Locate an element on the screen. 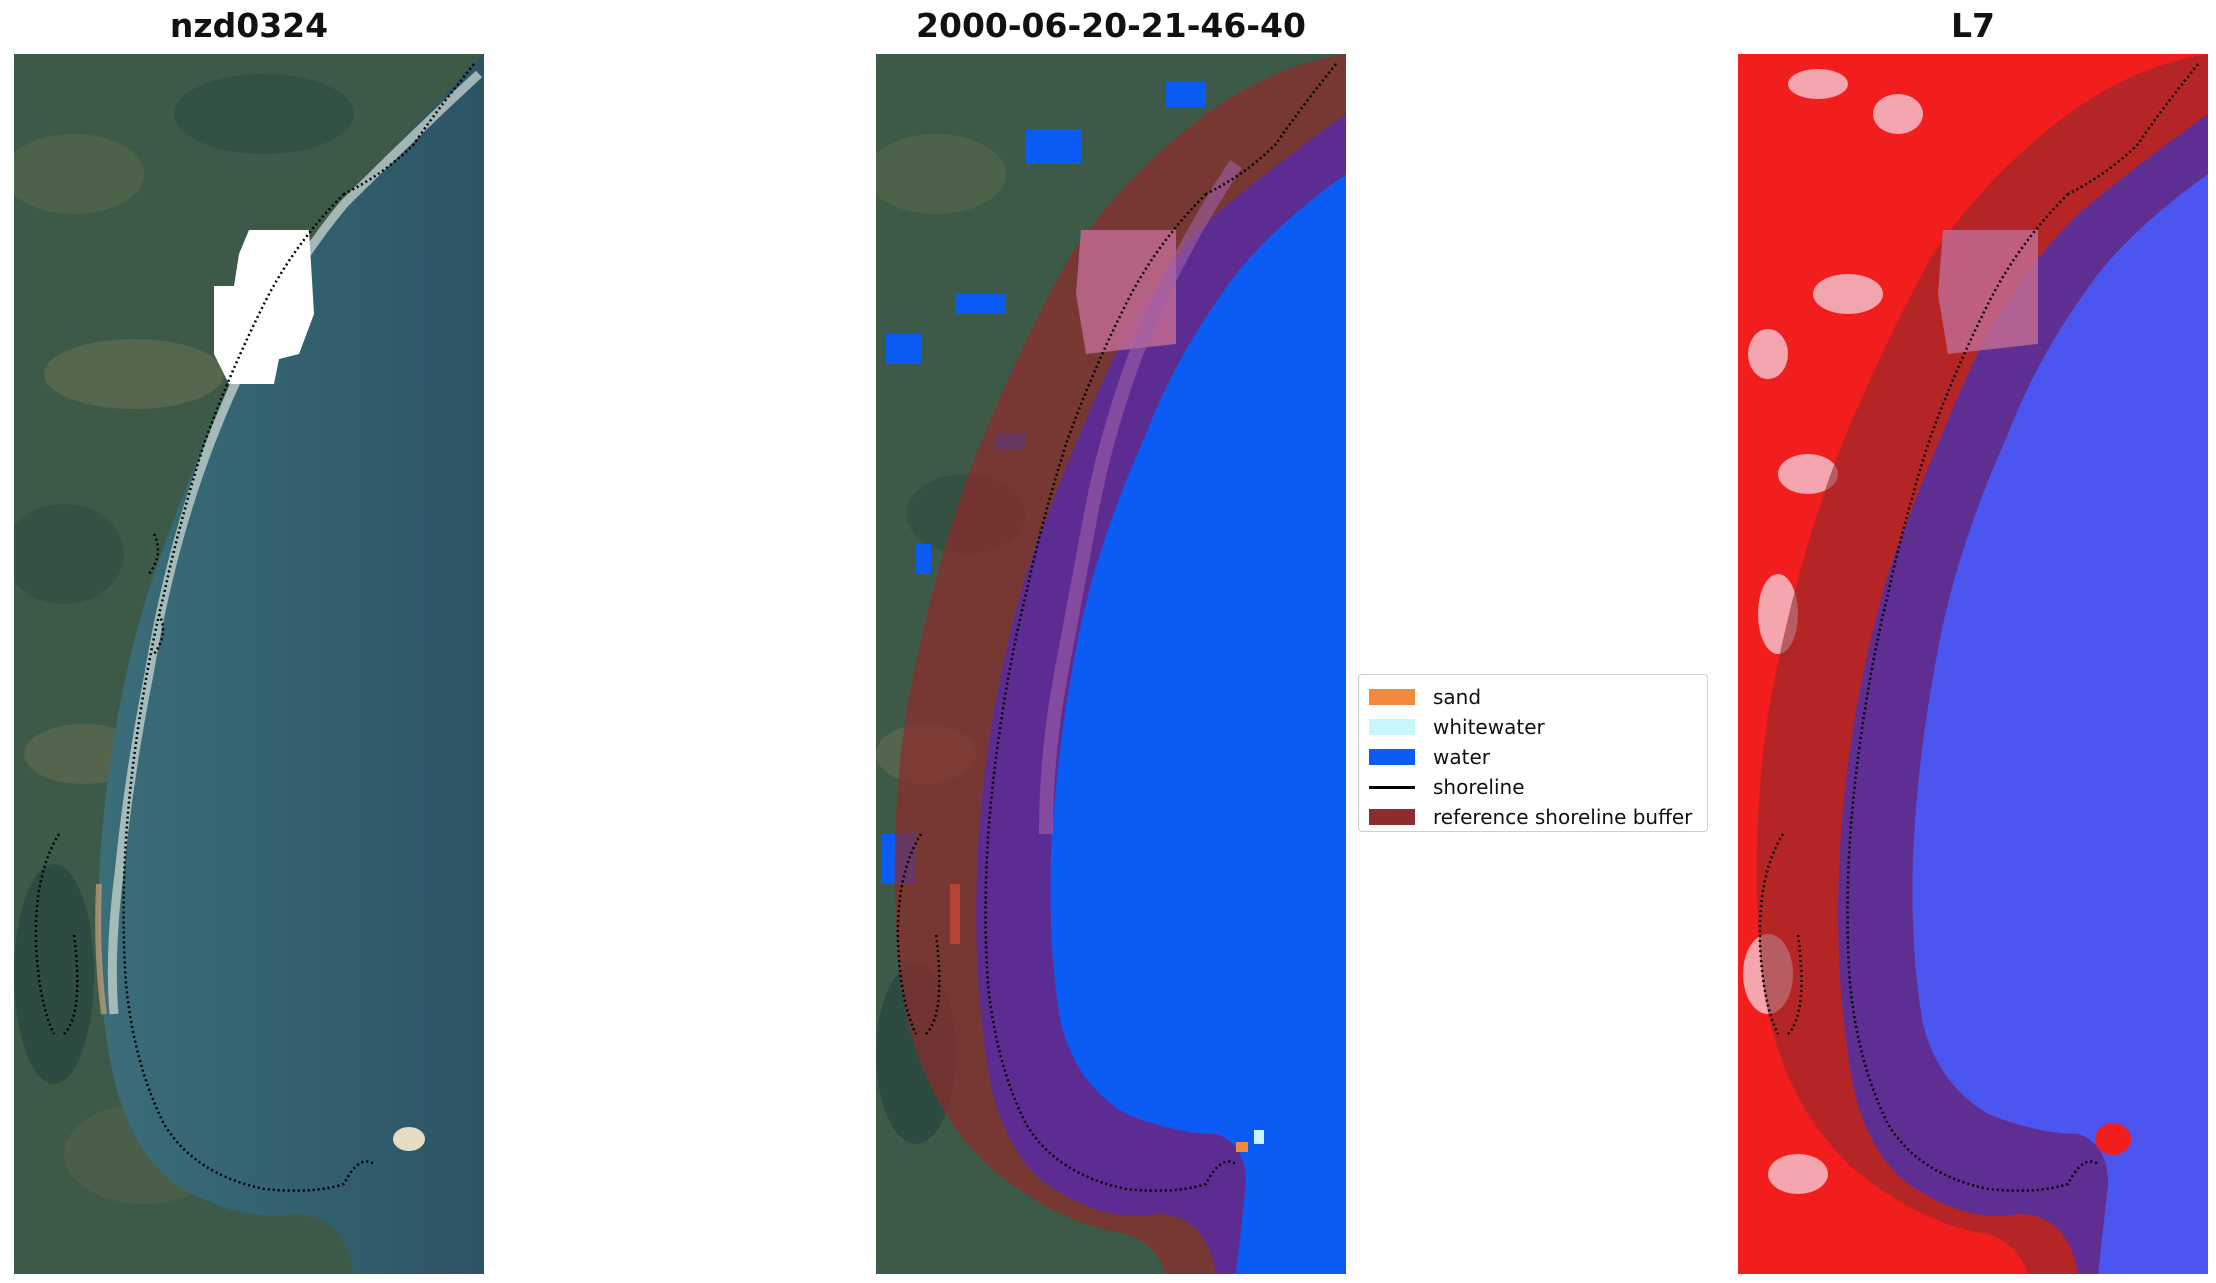 Image resolution: width=2216 pixels, height=1283 pixels. legend-label-buffer: reference shoreline buffer is located at coordinates (1563, 817).